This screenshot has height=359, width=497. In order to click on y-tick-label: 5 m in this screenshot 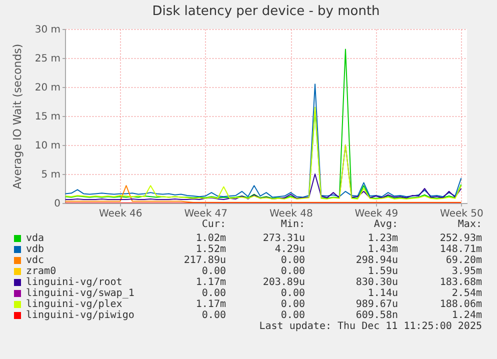, I will do `click(50, 175)`.